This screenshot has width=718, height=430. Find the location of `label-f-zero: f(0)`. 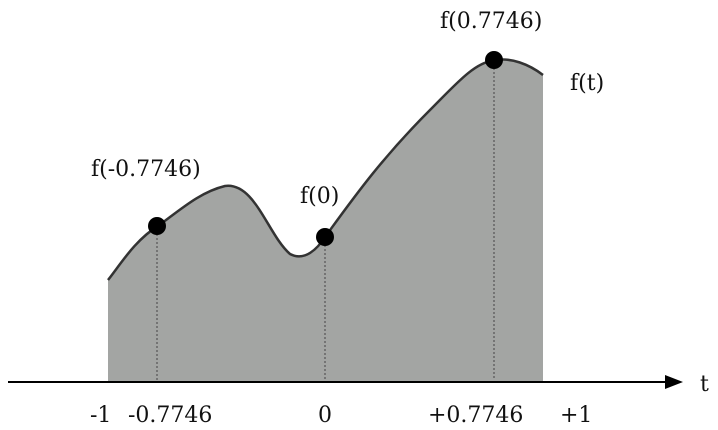

label-f-zero: f(0) is located at coordinates (319, 196).